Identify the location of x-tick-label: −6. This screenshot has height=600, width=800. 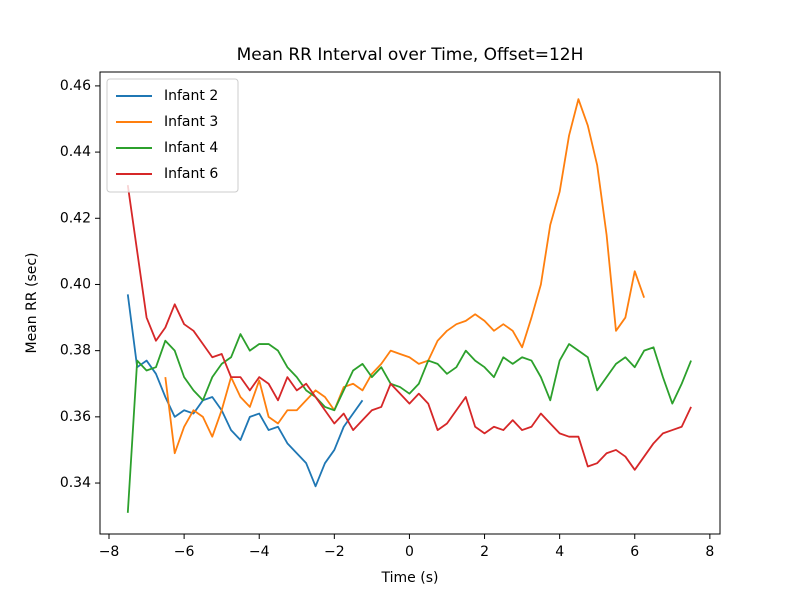
(184, 552).